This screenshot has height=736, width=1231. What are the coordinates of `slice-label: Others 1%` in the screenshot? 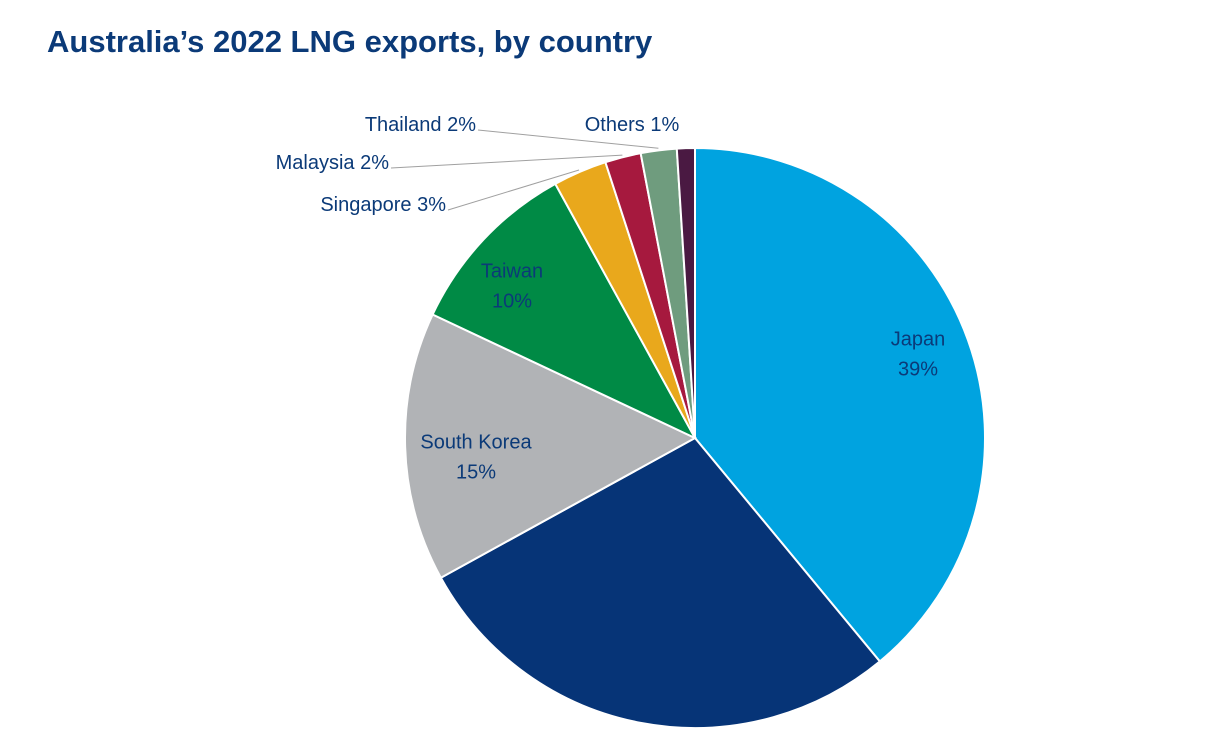 It's located at (632, 125).